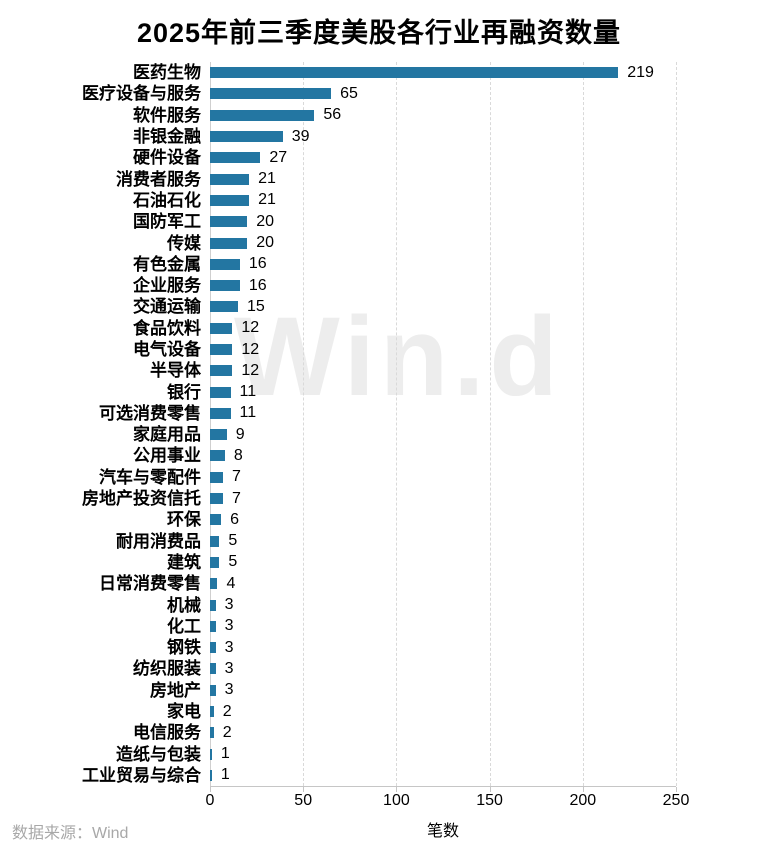  I want to click on bar-row: 公用事业 8, so click(379, 455).